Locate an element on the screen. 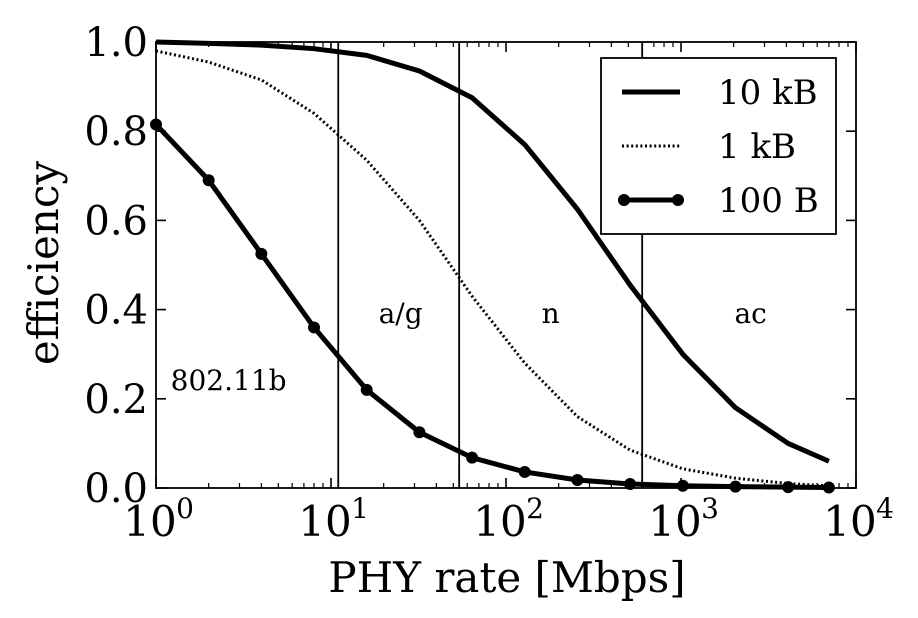 The height and width of the screenshot is (618, 918). y-tick-label: 0.8 is located at coordinates (116, 132).